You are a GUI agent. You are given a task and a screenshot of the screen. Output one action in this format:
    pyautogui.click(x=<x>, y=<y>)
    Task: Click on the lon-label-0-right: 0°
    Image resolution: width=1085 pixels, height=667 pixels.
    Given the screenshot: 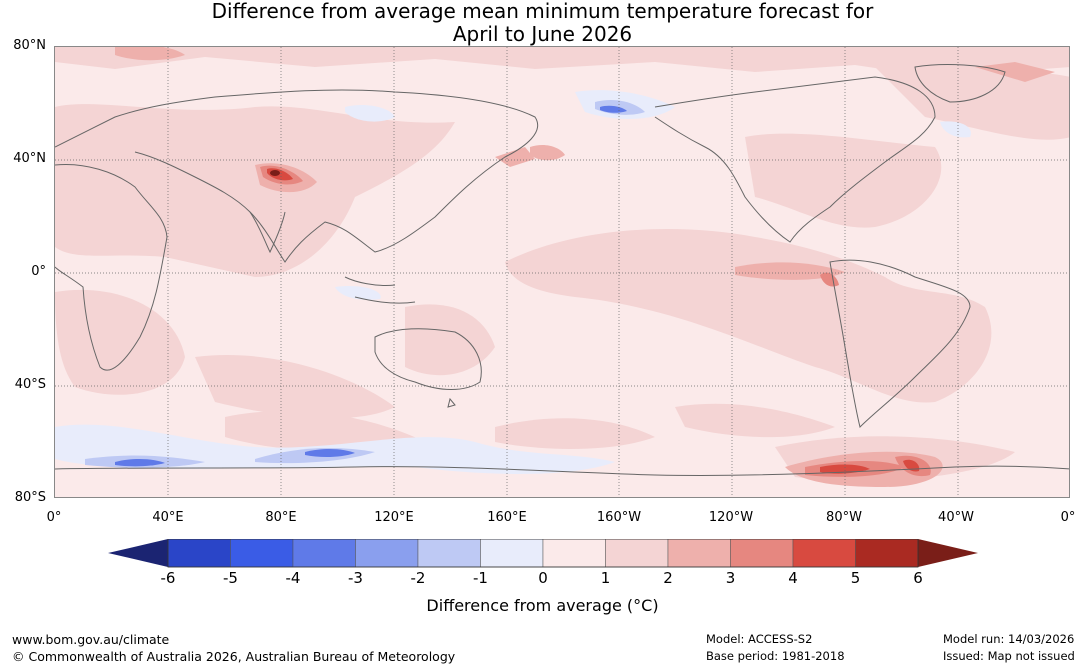 What is the action you would take?
    pyautogui.click(x=1068, y=517)
    